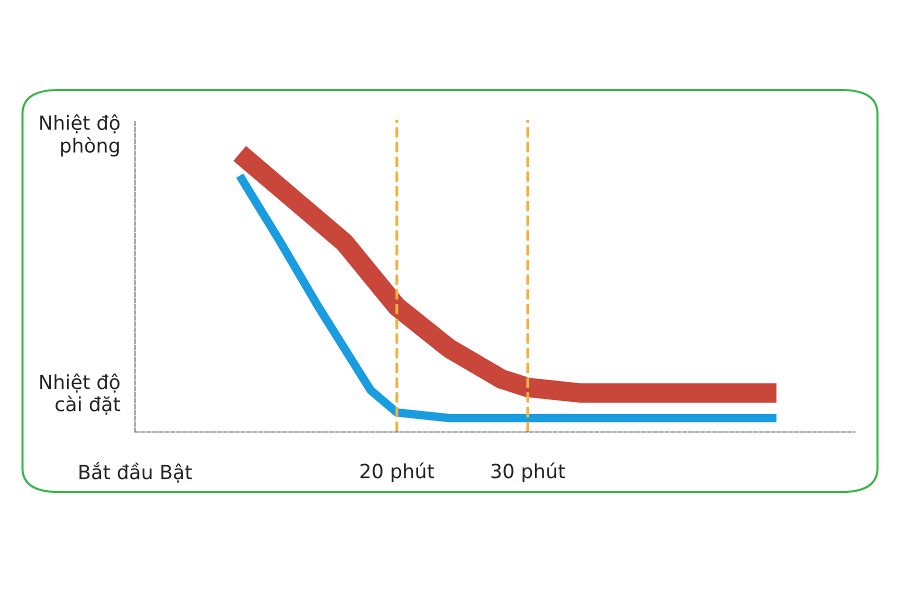 The image size is (900, 600). Describe the element at coordinates (80, 135) in the screenshot. I see `text: Nhiệt độ phòng` at that location.